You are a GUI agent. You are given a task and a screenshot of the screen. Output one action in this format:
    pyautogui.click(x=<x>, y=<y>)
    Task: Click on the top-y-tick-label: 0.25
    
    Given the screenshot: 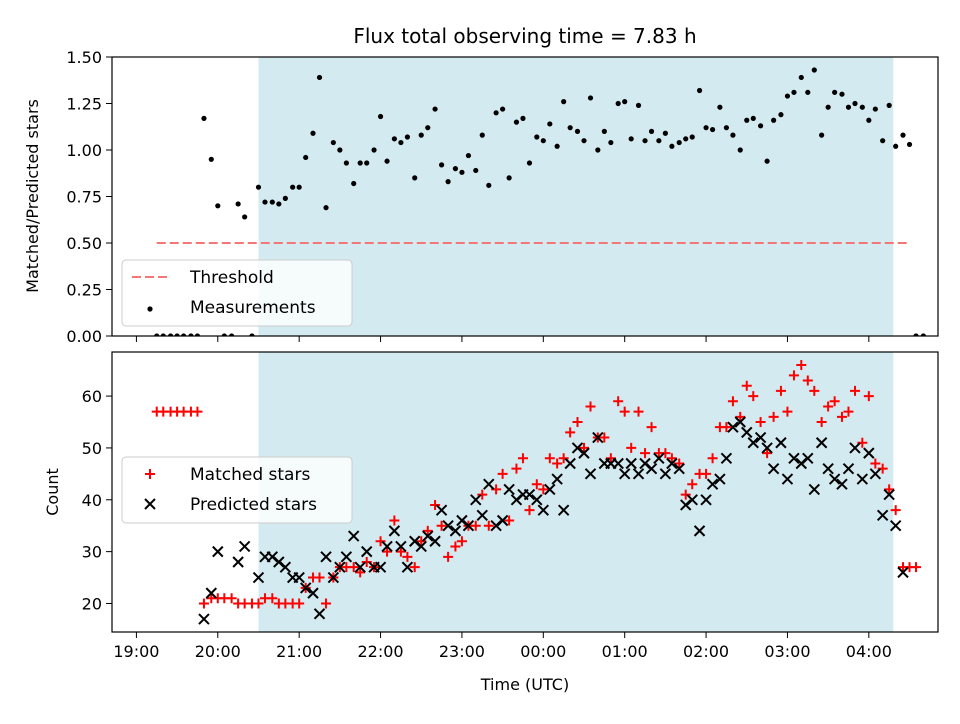 What is the action you would take?
    pyautogui.click(x=84, y=290)
    